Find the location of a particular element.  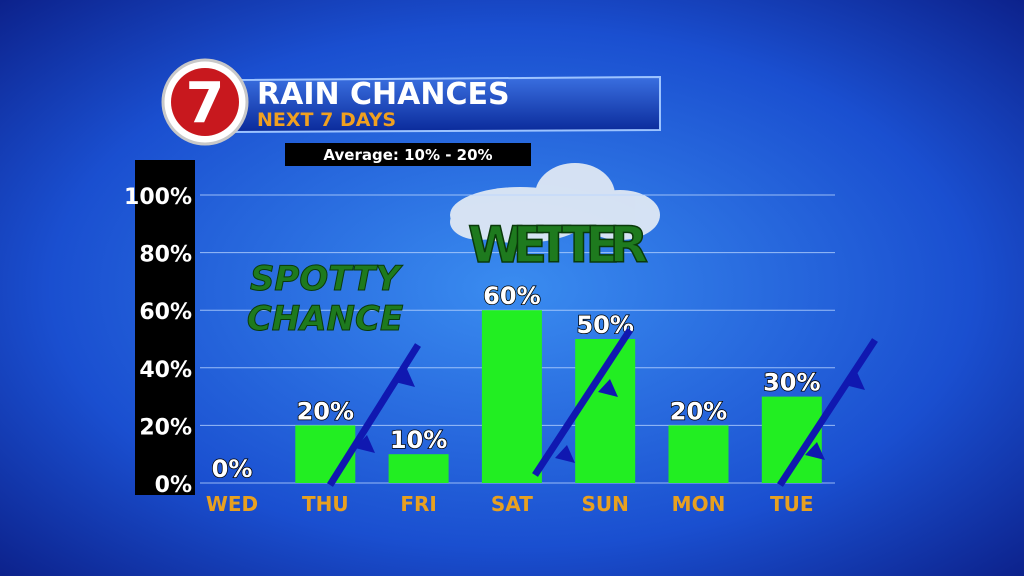

x-tick-label: MON is located at coordinates (699, 504).